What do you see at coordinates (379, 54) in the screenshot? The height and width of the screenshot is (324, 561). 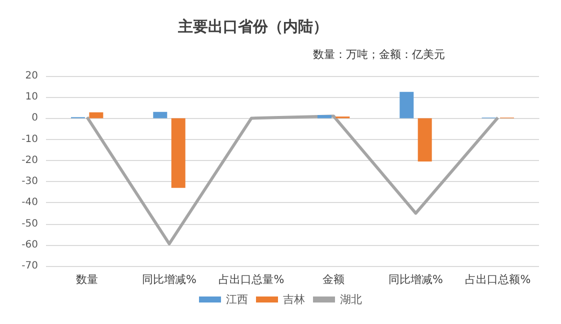 I see `chart-subtitle: 数量：万吨；金额：亿美元` at bounding box center [379, 54].